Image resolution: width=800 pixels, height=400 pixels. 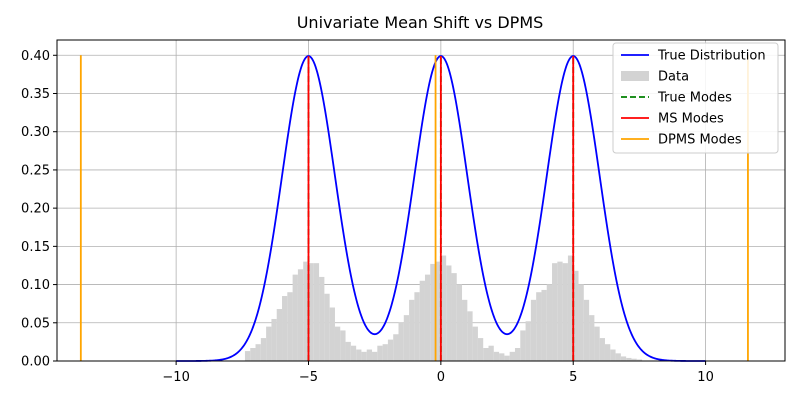 I want to click on x-axis-ticks: −10 −5 0 5 10, so click(x=438, y=373).